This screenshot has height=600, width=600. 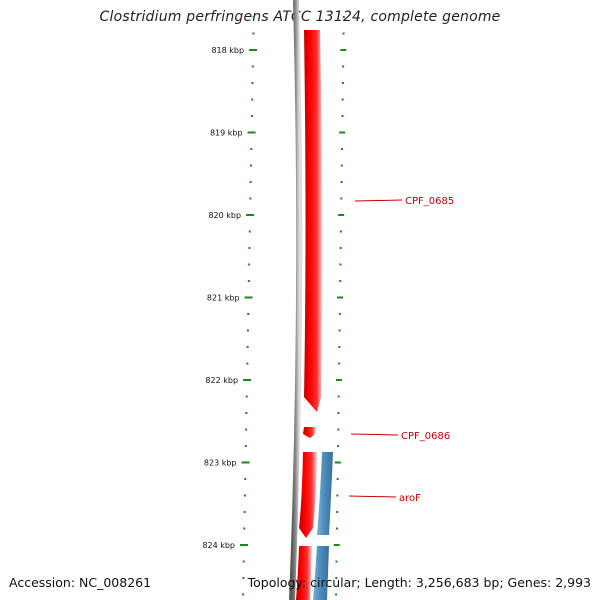 I want to click on svg-text: aroF, so click(x=410, y=498).